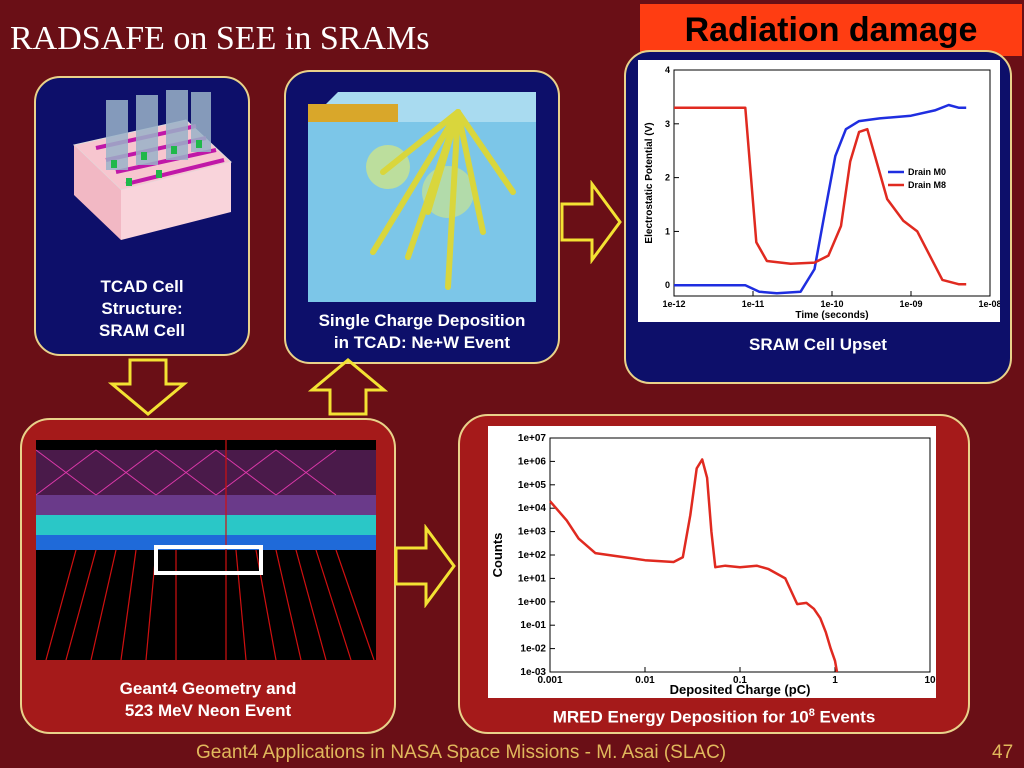  What do you see at coordinates (532, 532) in the screenshot?
I see `y-tick-label: 1e+03` at bounding box center [532, 532].